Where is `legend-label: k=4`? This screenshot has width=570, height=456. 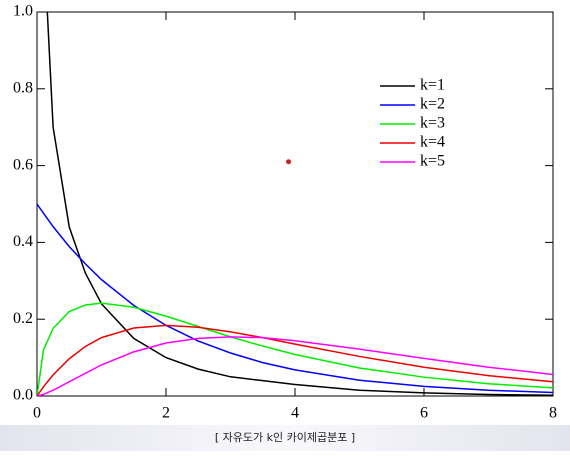 legend-label: k=4 is located at coordinates (432, 142).